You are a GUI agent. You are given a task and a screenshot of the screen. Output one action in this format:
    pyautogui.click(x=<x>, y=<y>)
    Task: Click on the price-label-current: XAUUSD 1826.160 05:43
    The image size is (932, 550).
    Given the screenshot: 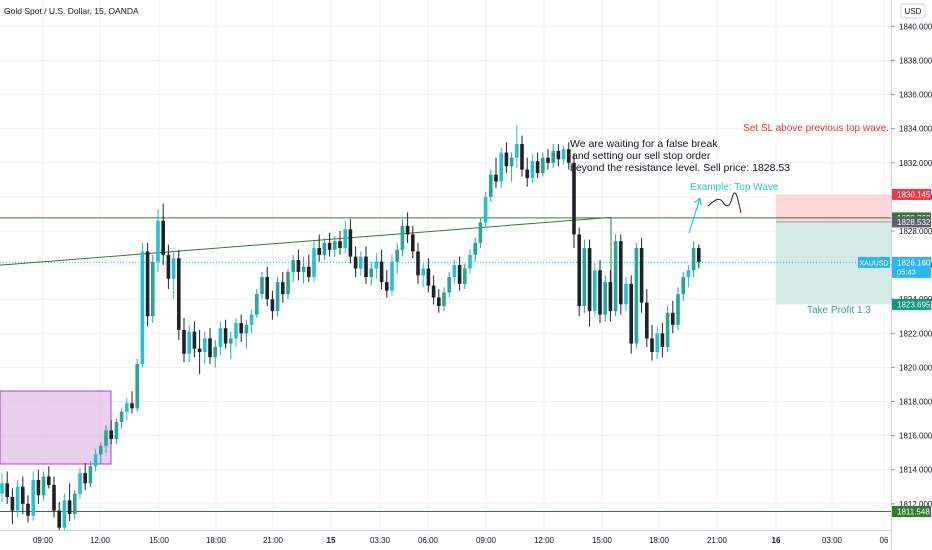 What is the action you would take?
    pyautogui.click(x=894, y=267)
    